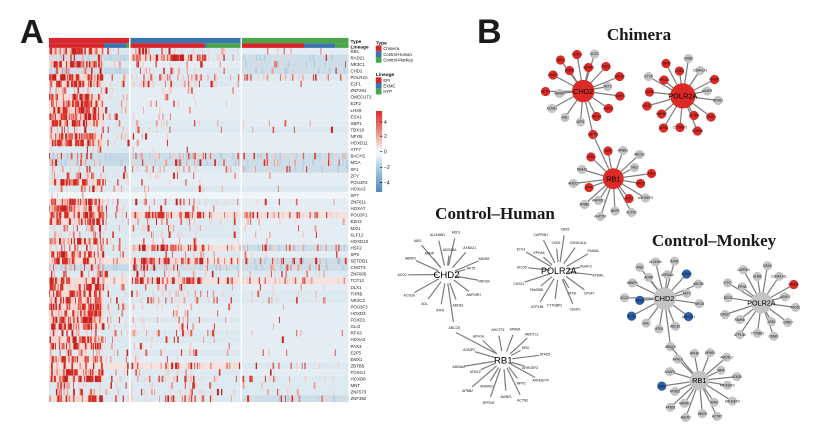 This screenshot has width=826, height=427. Describe the element at coordinates (662, 386) in the screenshot. I see `svg-text: AMD` at that location.